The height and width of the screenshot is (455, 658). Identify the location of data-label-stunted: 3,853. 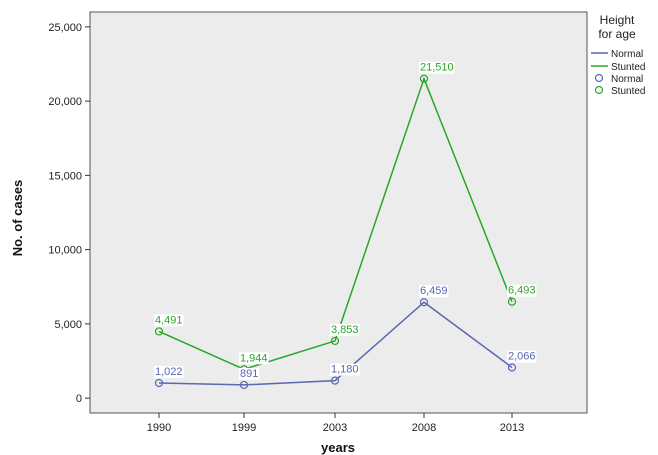
(345, 330).